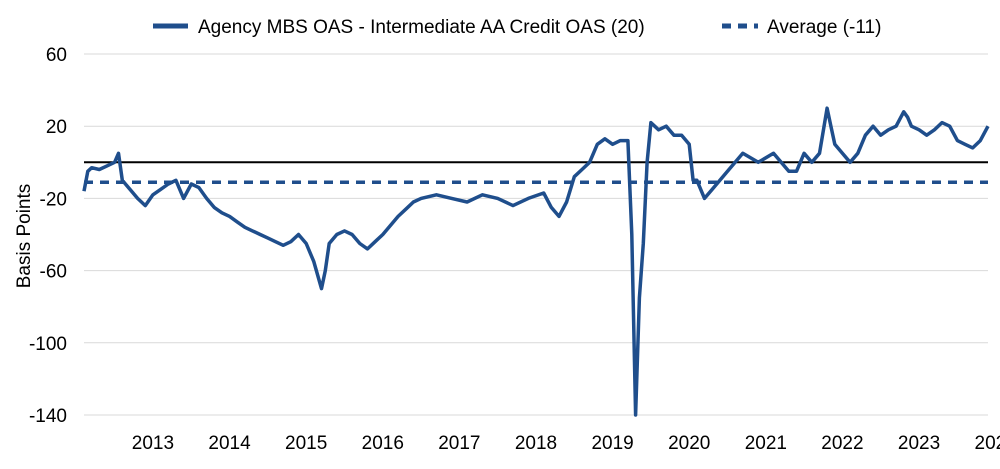 This screenshot has height=469, width=1000. I want to click on x-tick-label: 2022, so click(842, 443).